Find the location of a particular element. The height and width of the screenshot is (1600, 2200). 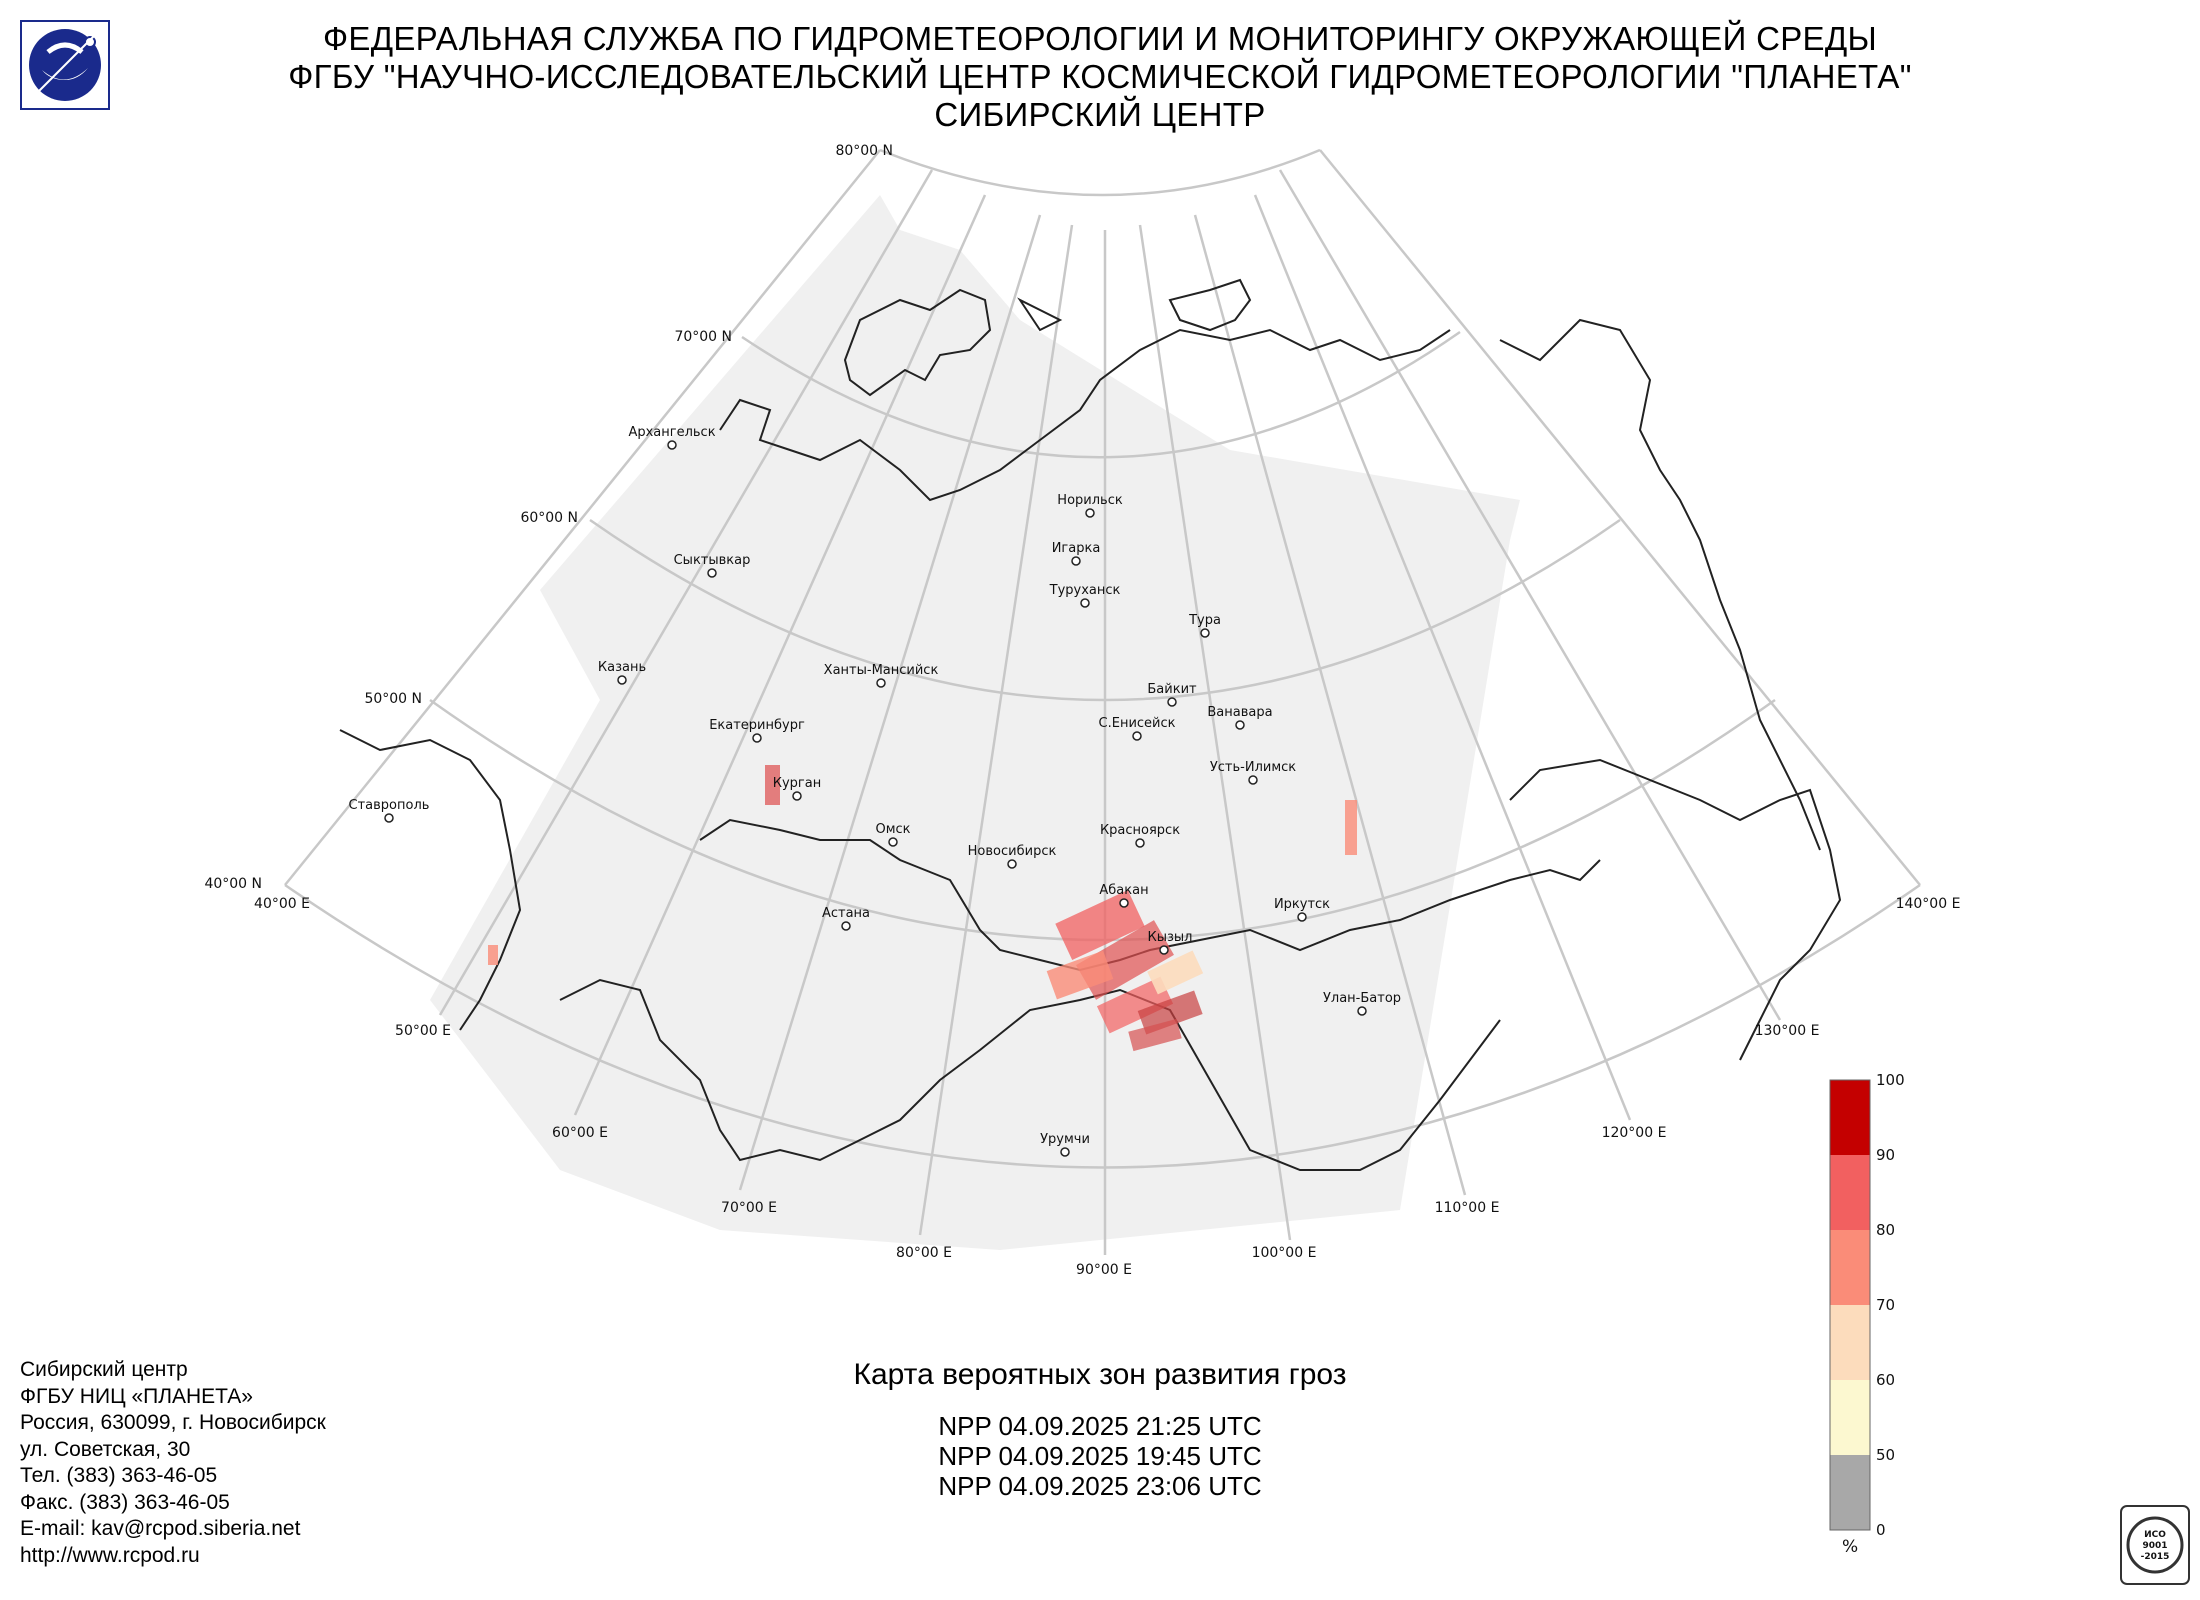

lon-label: 140°00 E is located at coordinates (1928, 904).